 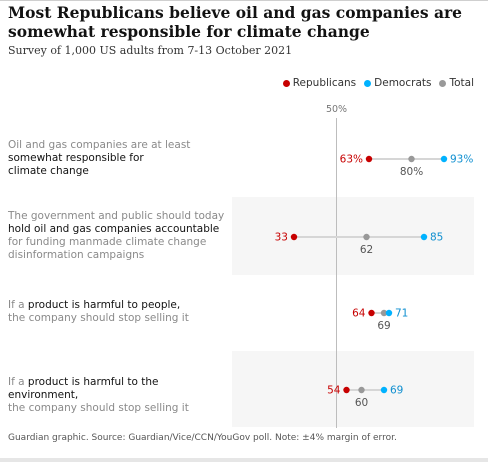 I want to click on legend-item-total: Total, so click(x=456, y=83).